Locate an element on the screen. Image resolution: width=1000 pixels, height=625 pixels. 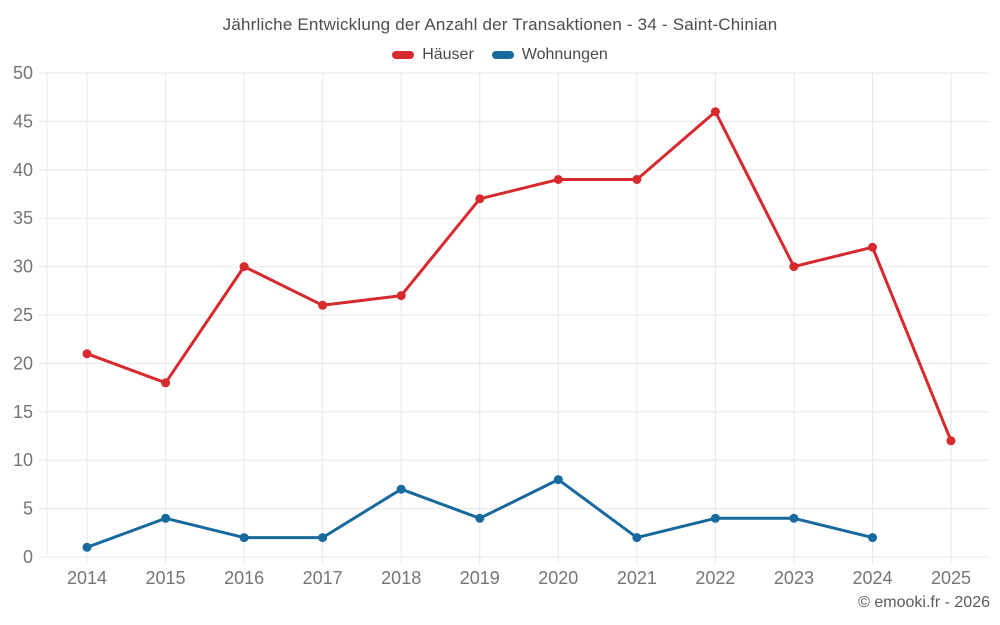
x-tick-label: 2024 is located at coordinates (872, 578).